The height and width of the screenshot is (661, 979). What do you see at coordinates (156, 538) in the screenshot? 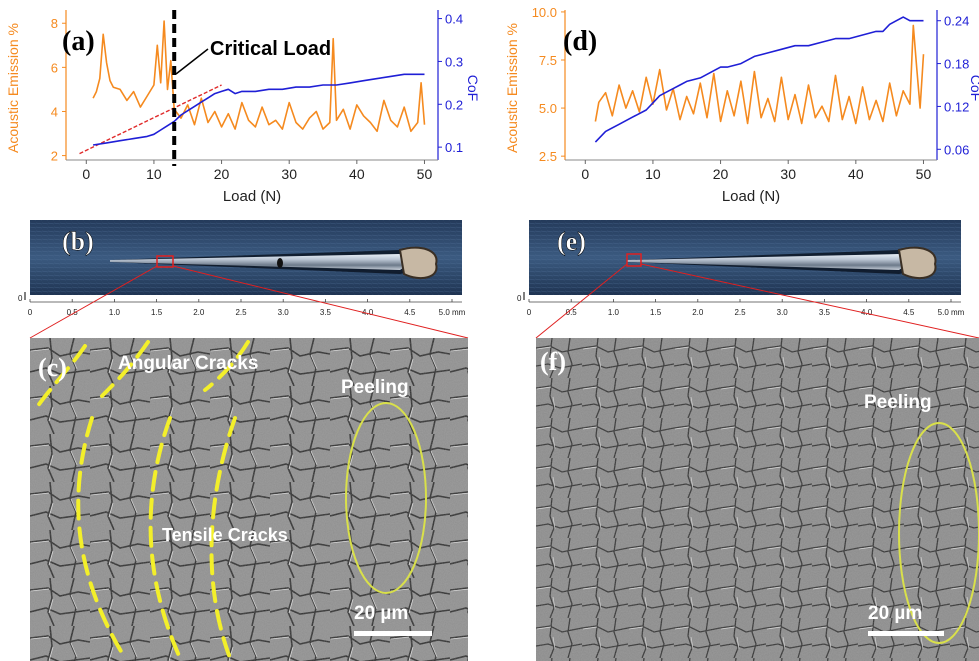
I see `tensile-crack-guides` at bounding box center [156, 538].